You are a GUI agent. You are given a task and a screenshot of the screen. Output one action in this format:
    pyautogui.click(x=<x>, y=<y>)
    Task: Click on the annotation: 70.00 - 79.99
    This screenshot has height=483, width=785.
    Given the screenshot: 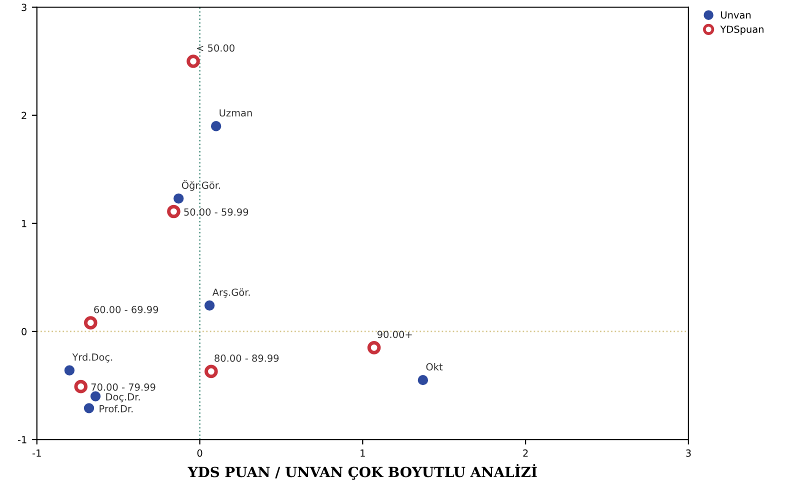 What is the action you would take?
    pyautogui.click(x=123, y=387)
    